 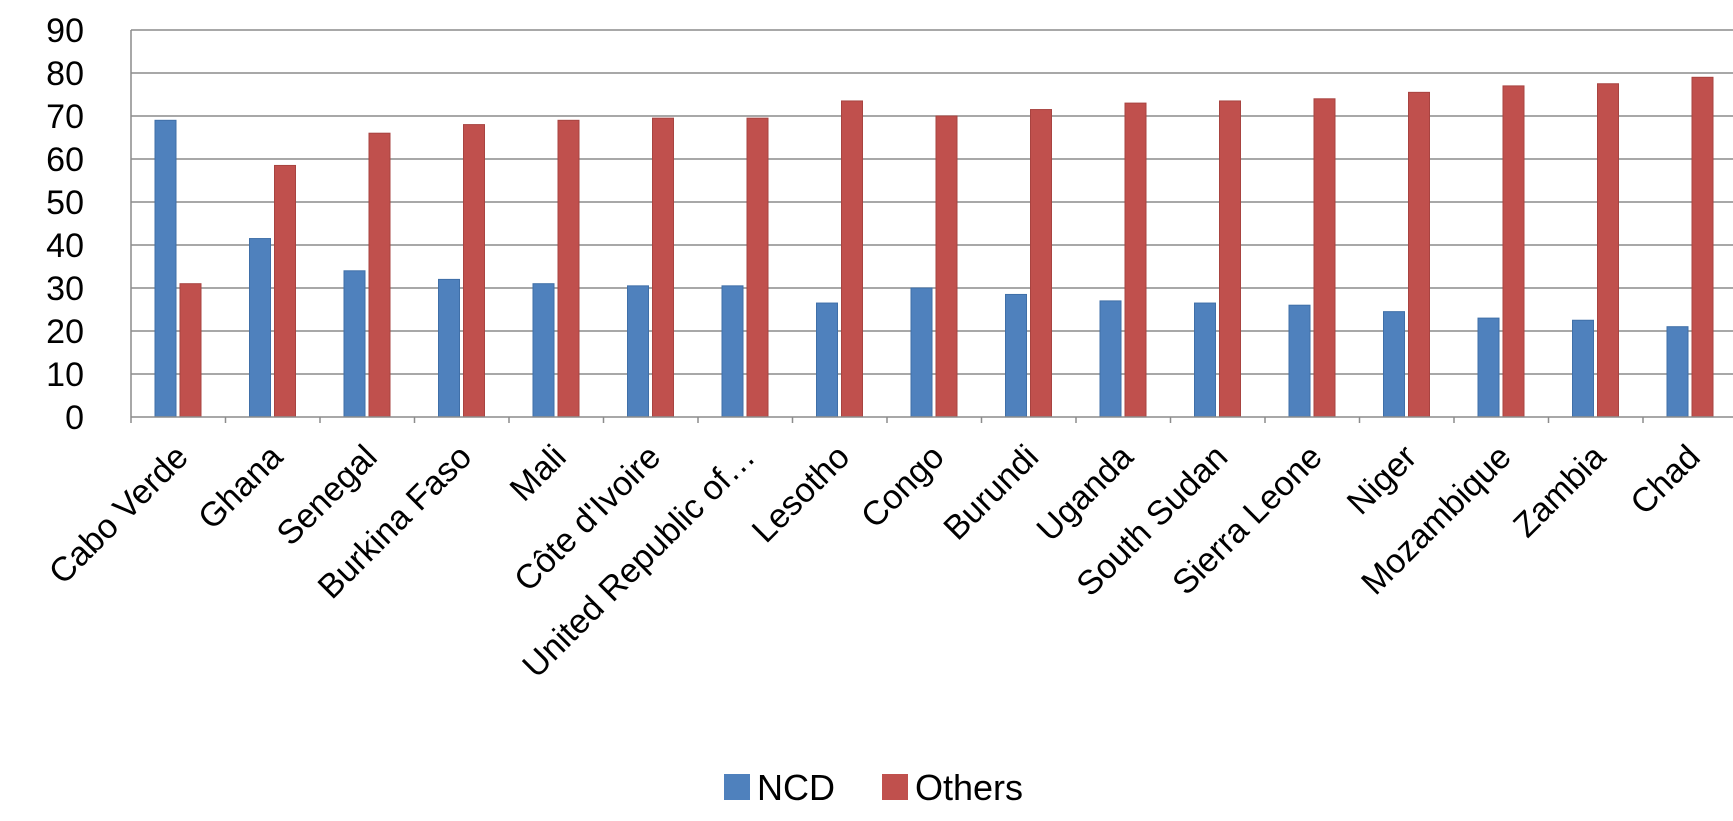 I want to click on bar-ncd-ghana, so click(x=260, y=328).